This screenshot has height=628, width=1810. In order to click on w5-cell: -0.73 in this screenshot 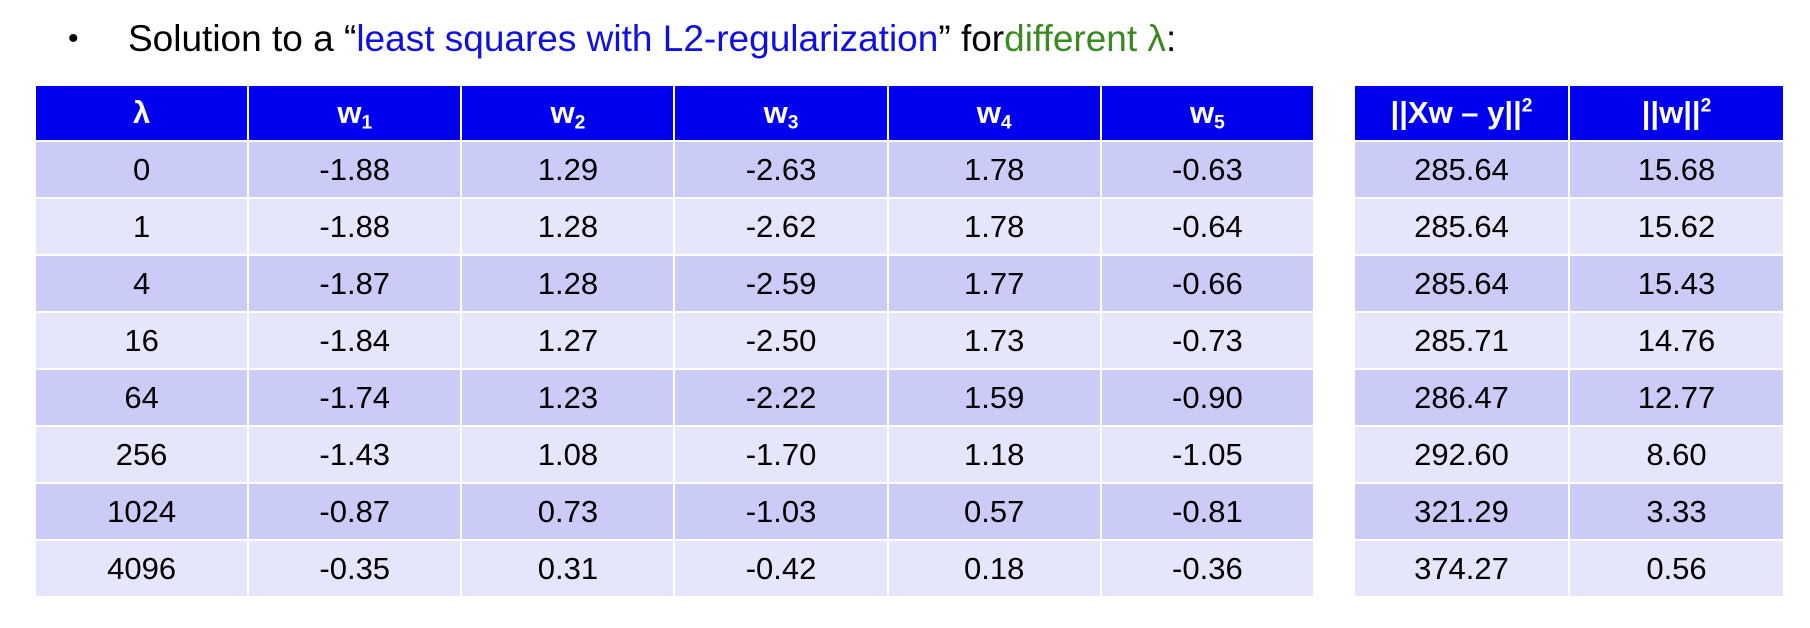, I will do `click(1207, 340)`.